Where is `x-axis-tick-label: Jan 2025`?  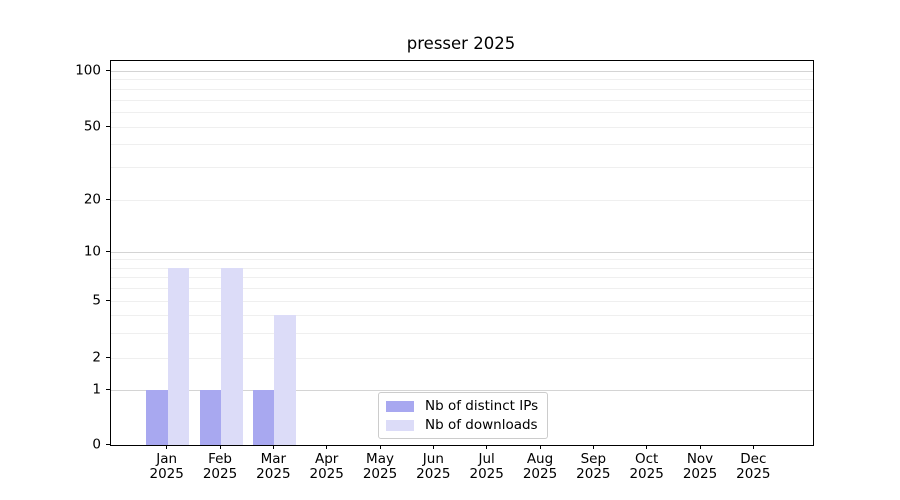
x-axis-tick-label: Jan 2025 is located at coordinates (167, 467).